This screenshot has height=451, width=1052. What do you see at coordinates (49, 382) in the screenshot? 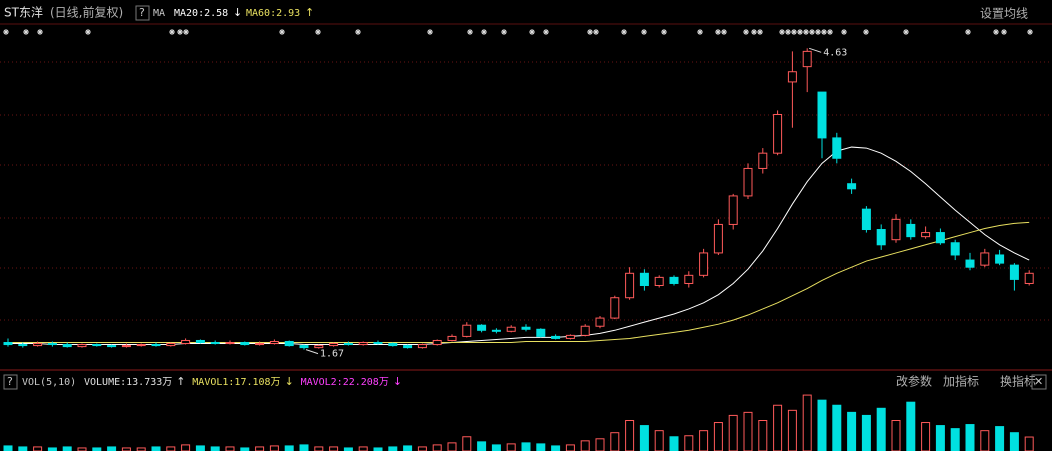
I see `vol-title: VOL(5,10)` at bounding box center [49, 382].